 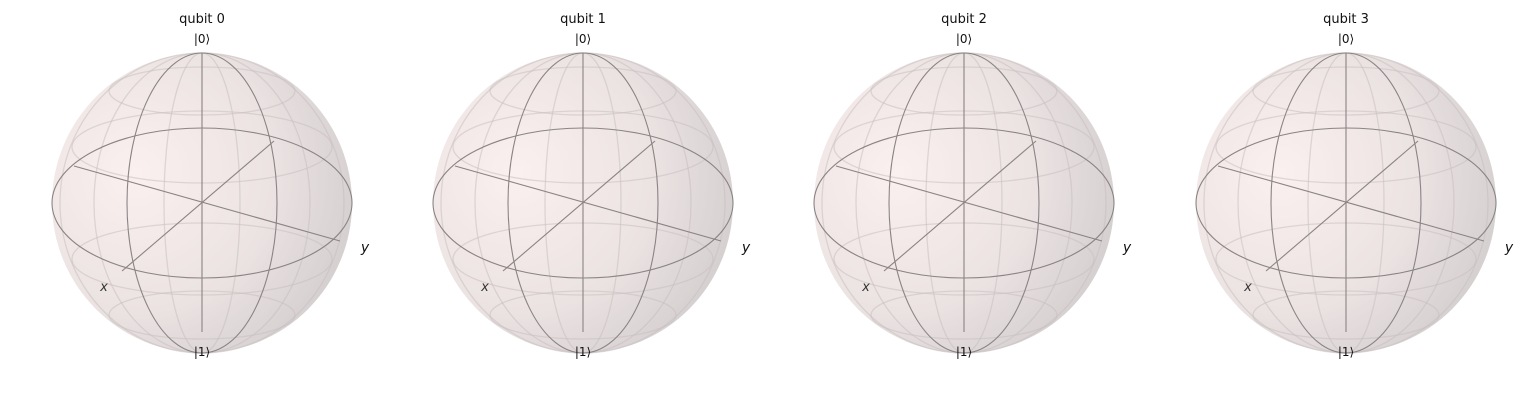 I want to click on sphere-title: qubit 1, so click(x=583, y=19).